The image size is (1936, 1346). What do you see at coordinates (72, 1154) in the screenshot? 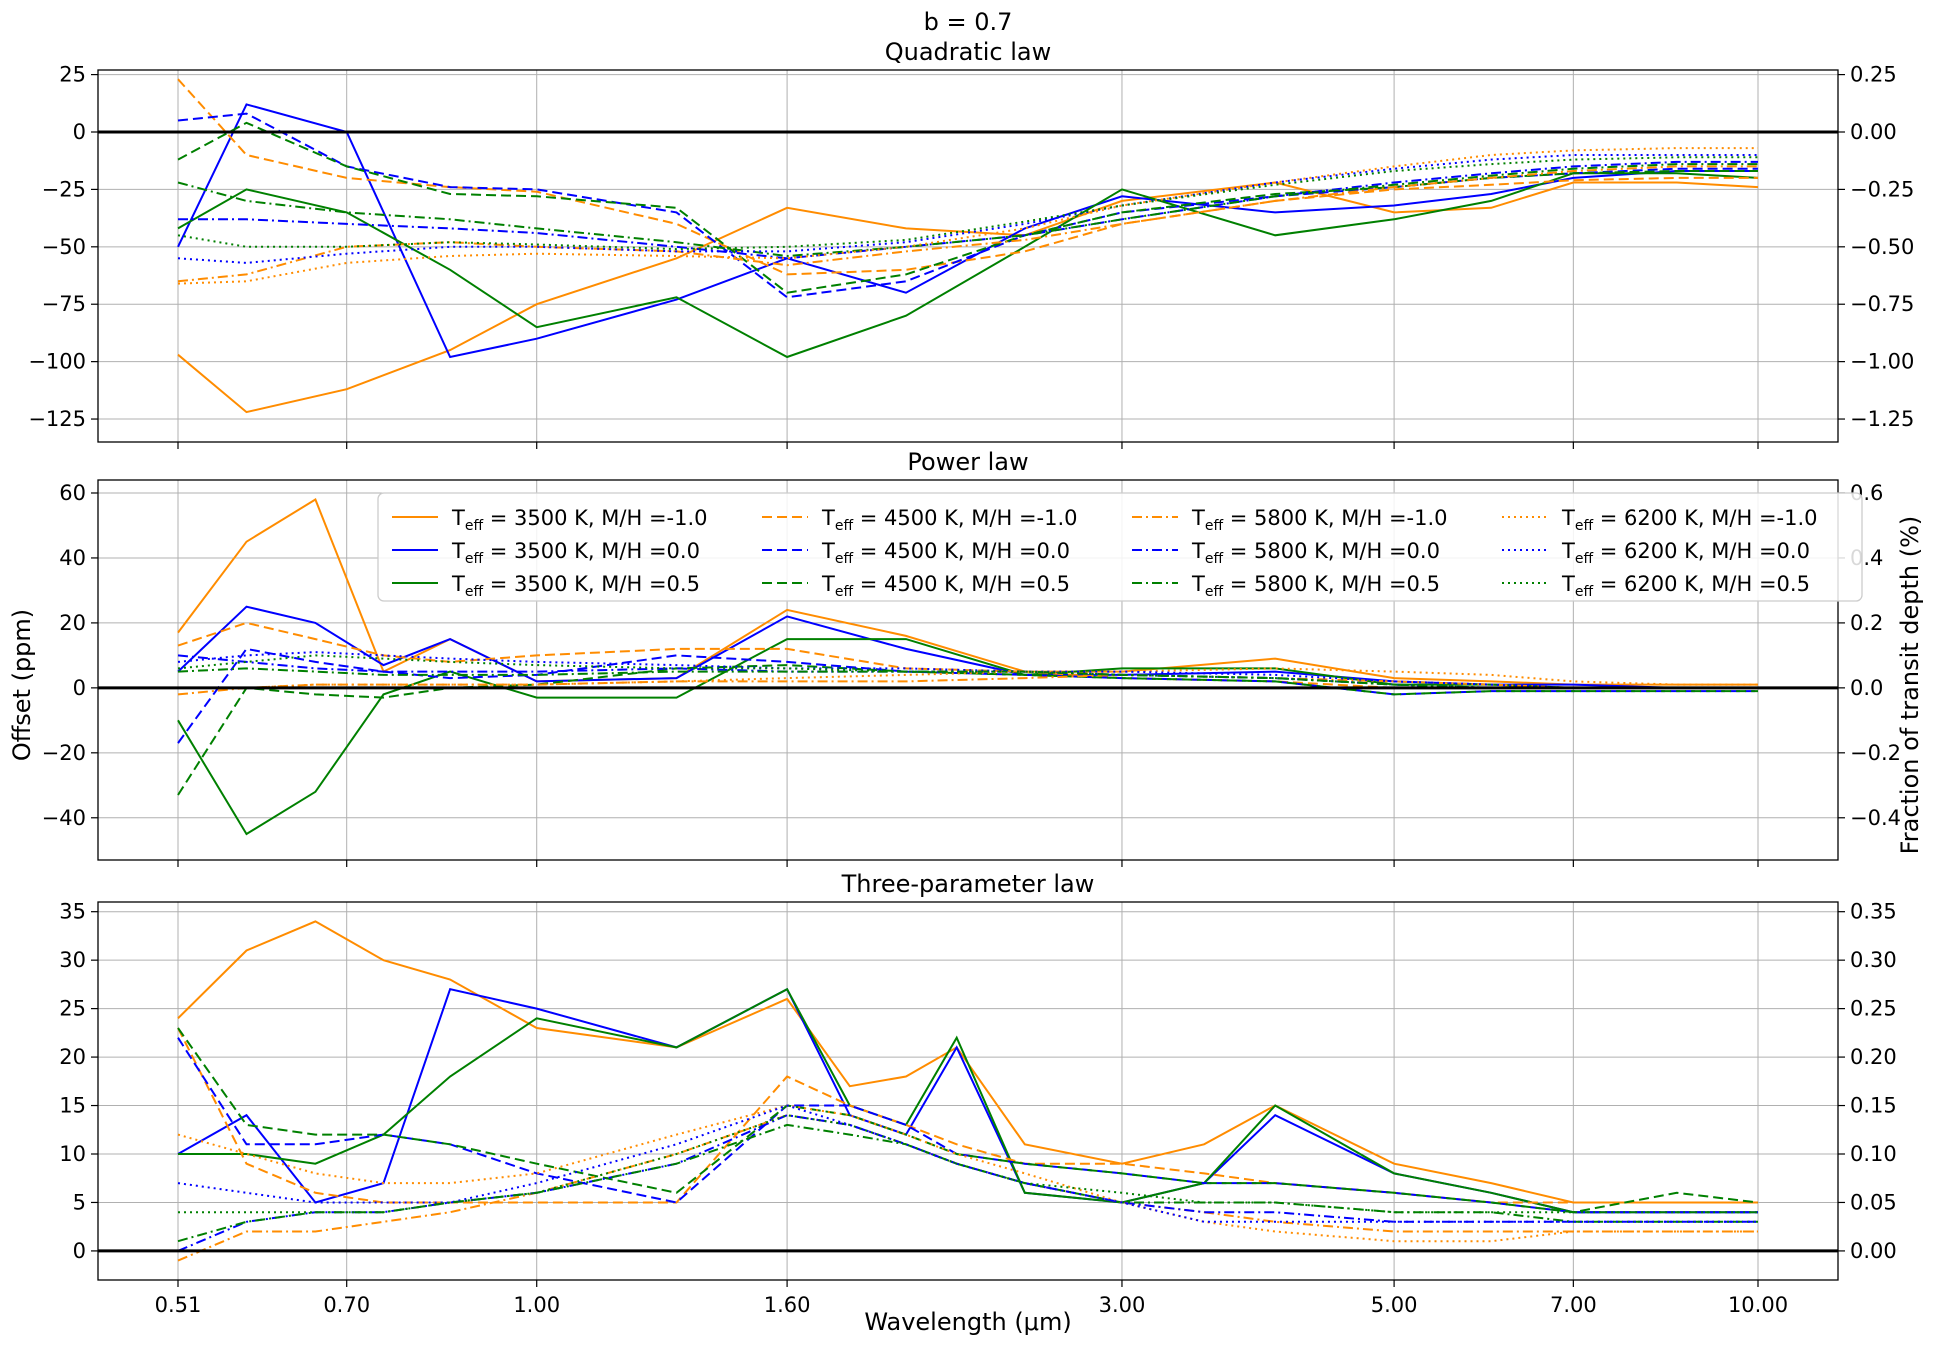
I see `y-tick-label: 10` at bounding box center [72, 1154].